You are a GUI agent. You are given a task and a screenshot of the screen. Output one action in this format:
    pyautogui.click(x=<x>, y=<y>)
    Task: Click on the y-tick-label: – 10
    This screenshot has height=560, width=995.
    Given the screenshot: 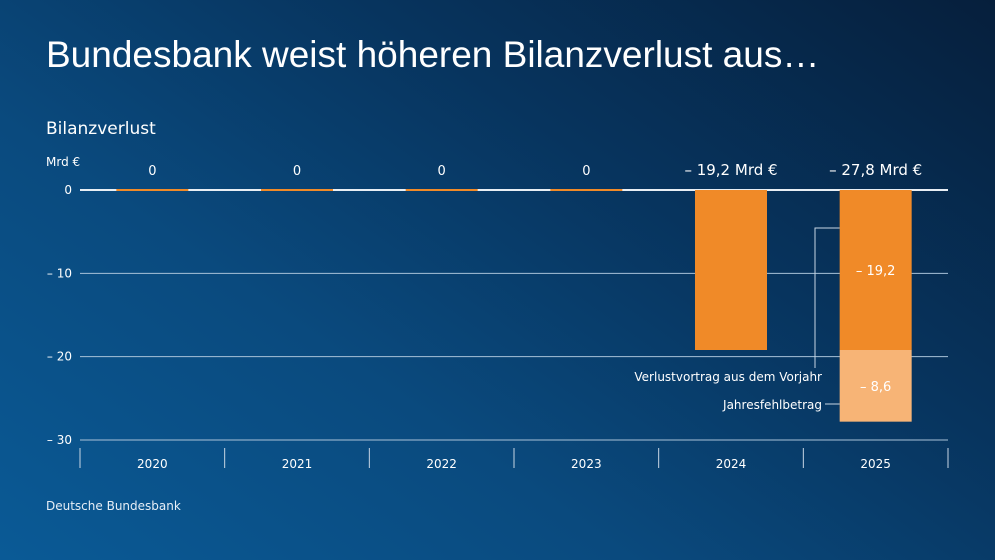 What is the action you would take?
    pyautogui.click(x=59, y=273)
    